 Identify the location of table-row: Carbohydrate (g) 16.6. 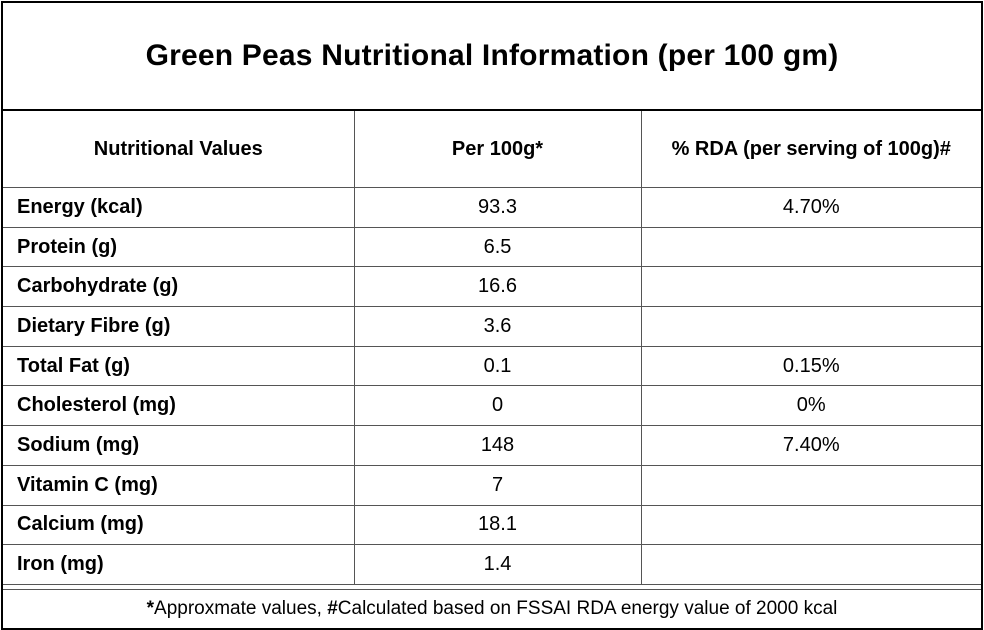
(492, 287).